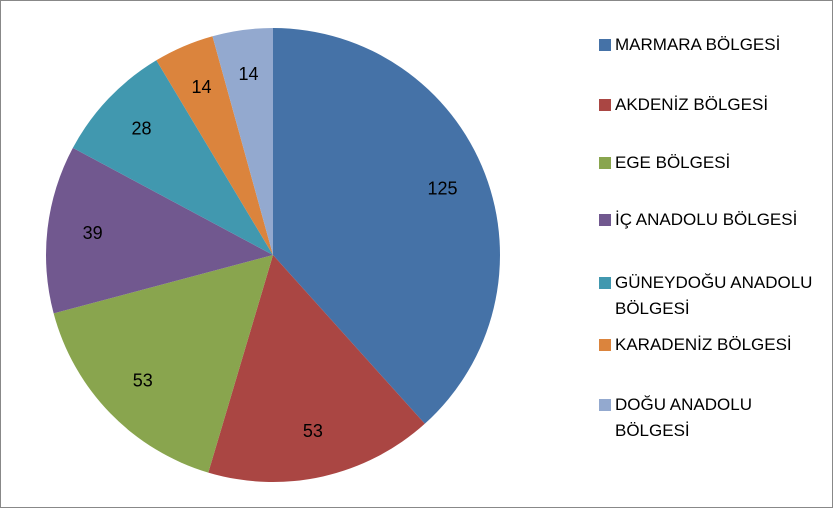  I want to click on legend-item: EGE BÖLGESİ, so click(710, 163).